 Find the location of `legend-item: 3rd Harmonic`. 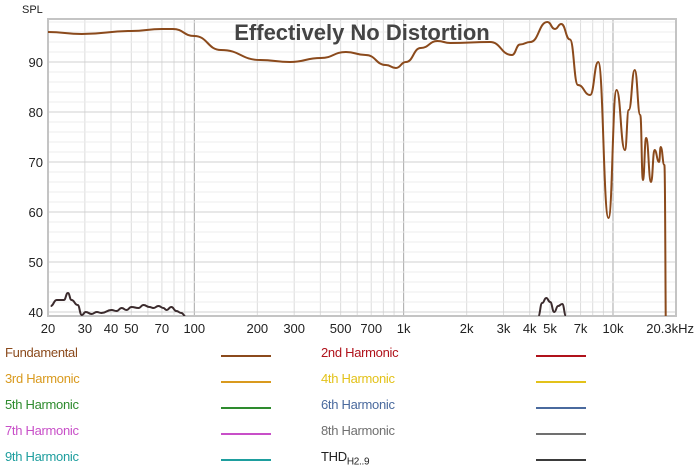

legend-item: 3rd Harmonic is located at coordinates (140, 379).